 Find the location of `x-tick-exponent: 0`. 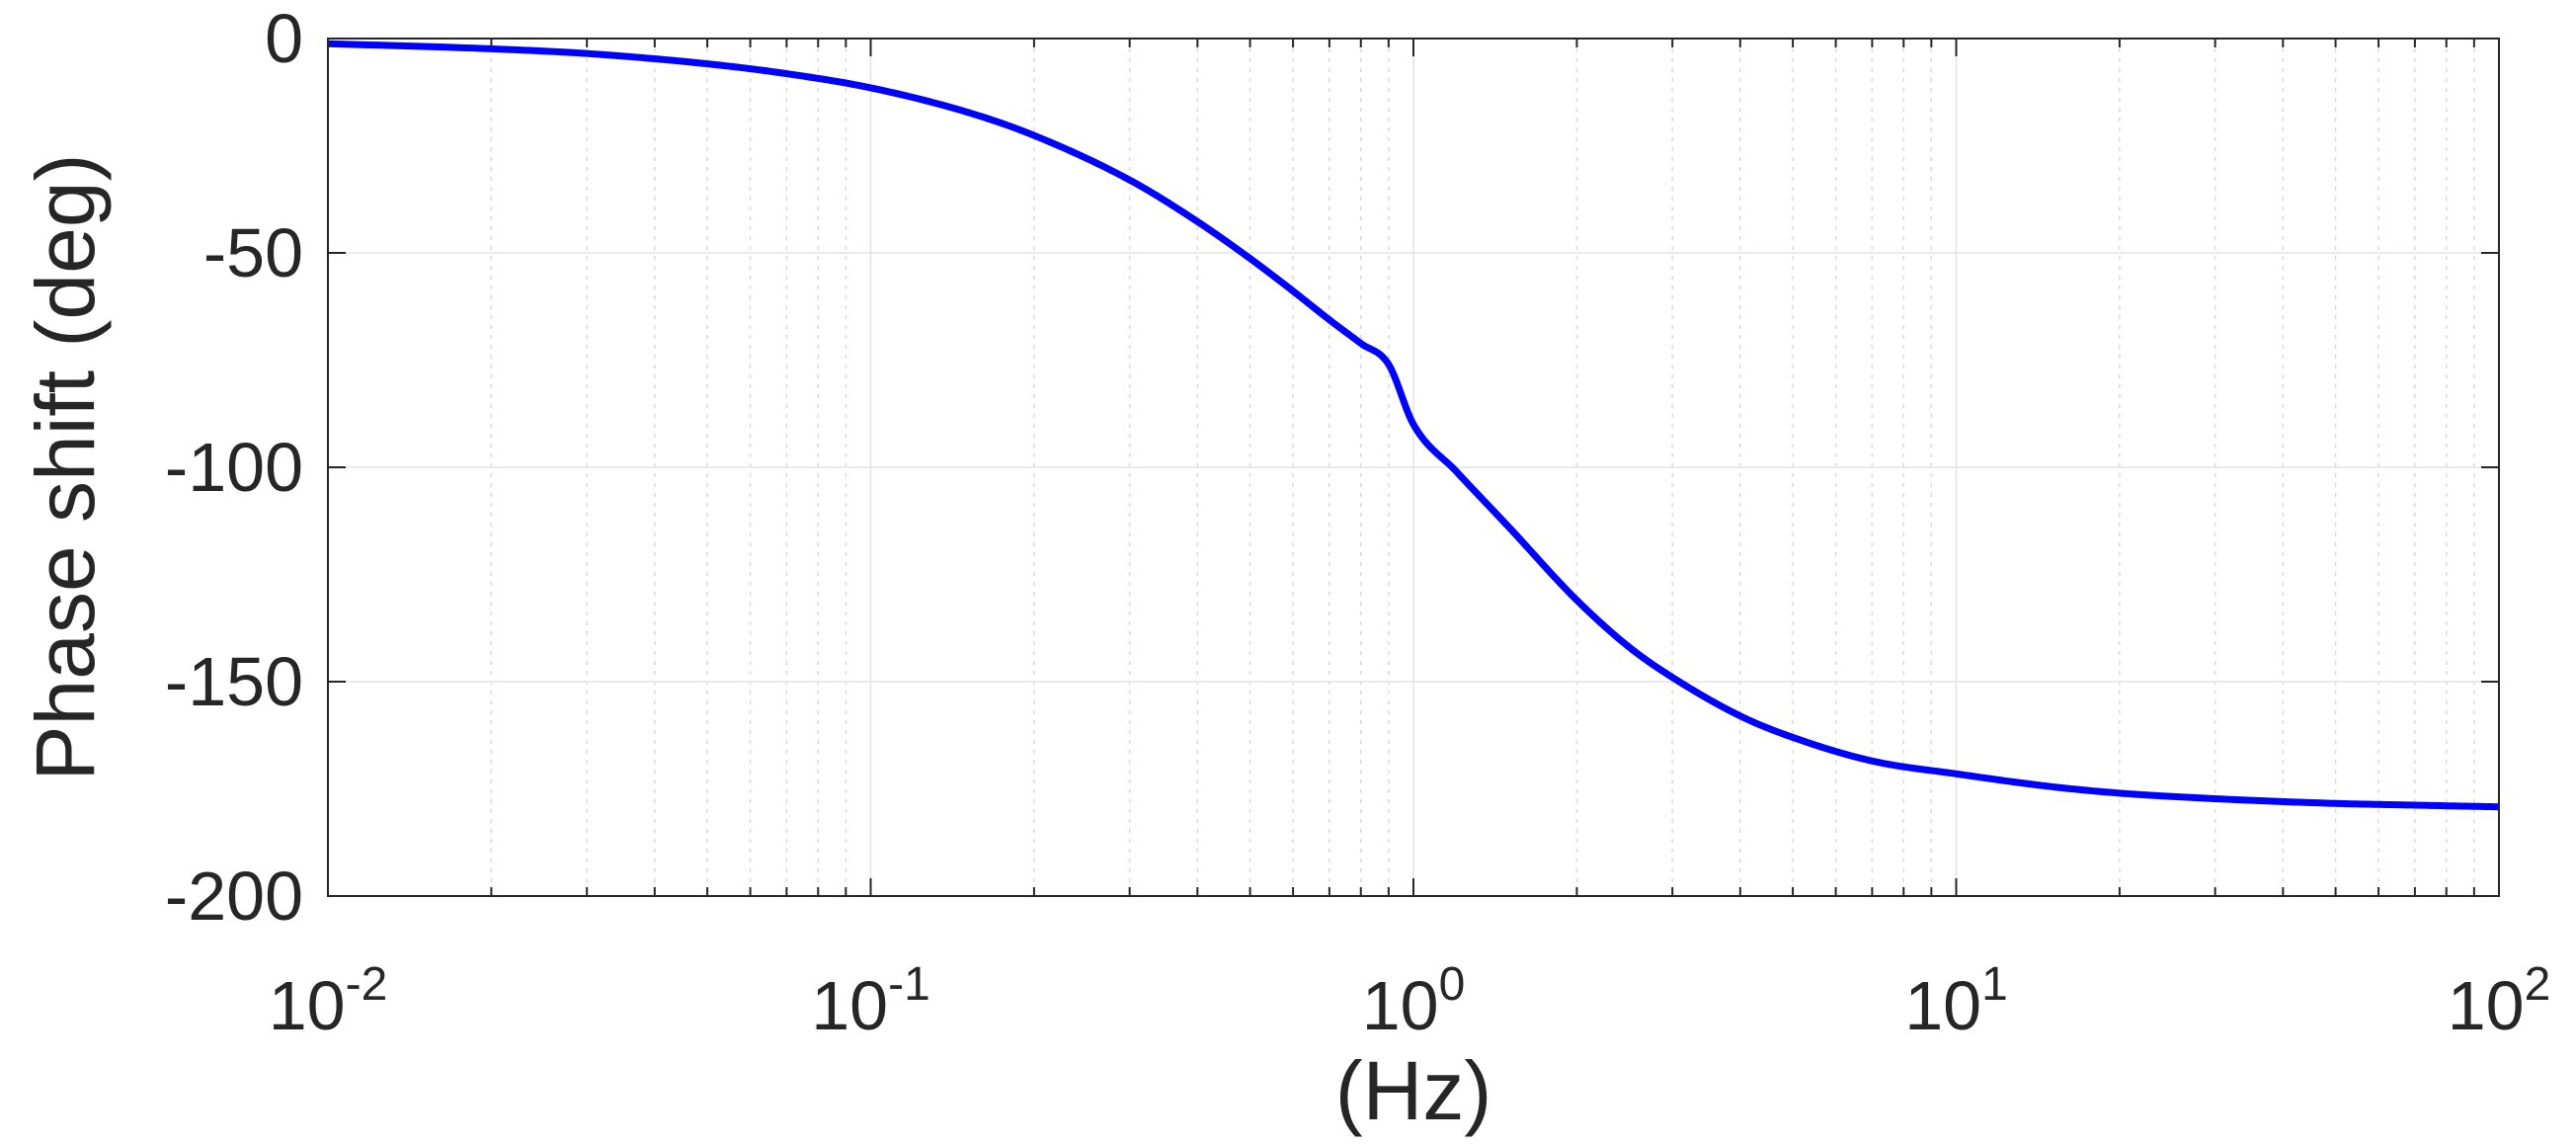

x-tick-exponent: 0 is located at coordinates (1452, 984).